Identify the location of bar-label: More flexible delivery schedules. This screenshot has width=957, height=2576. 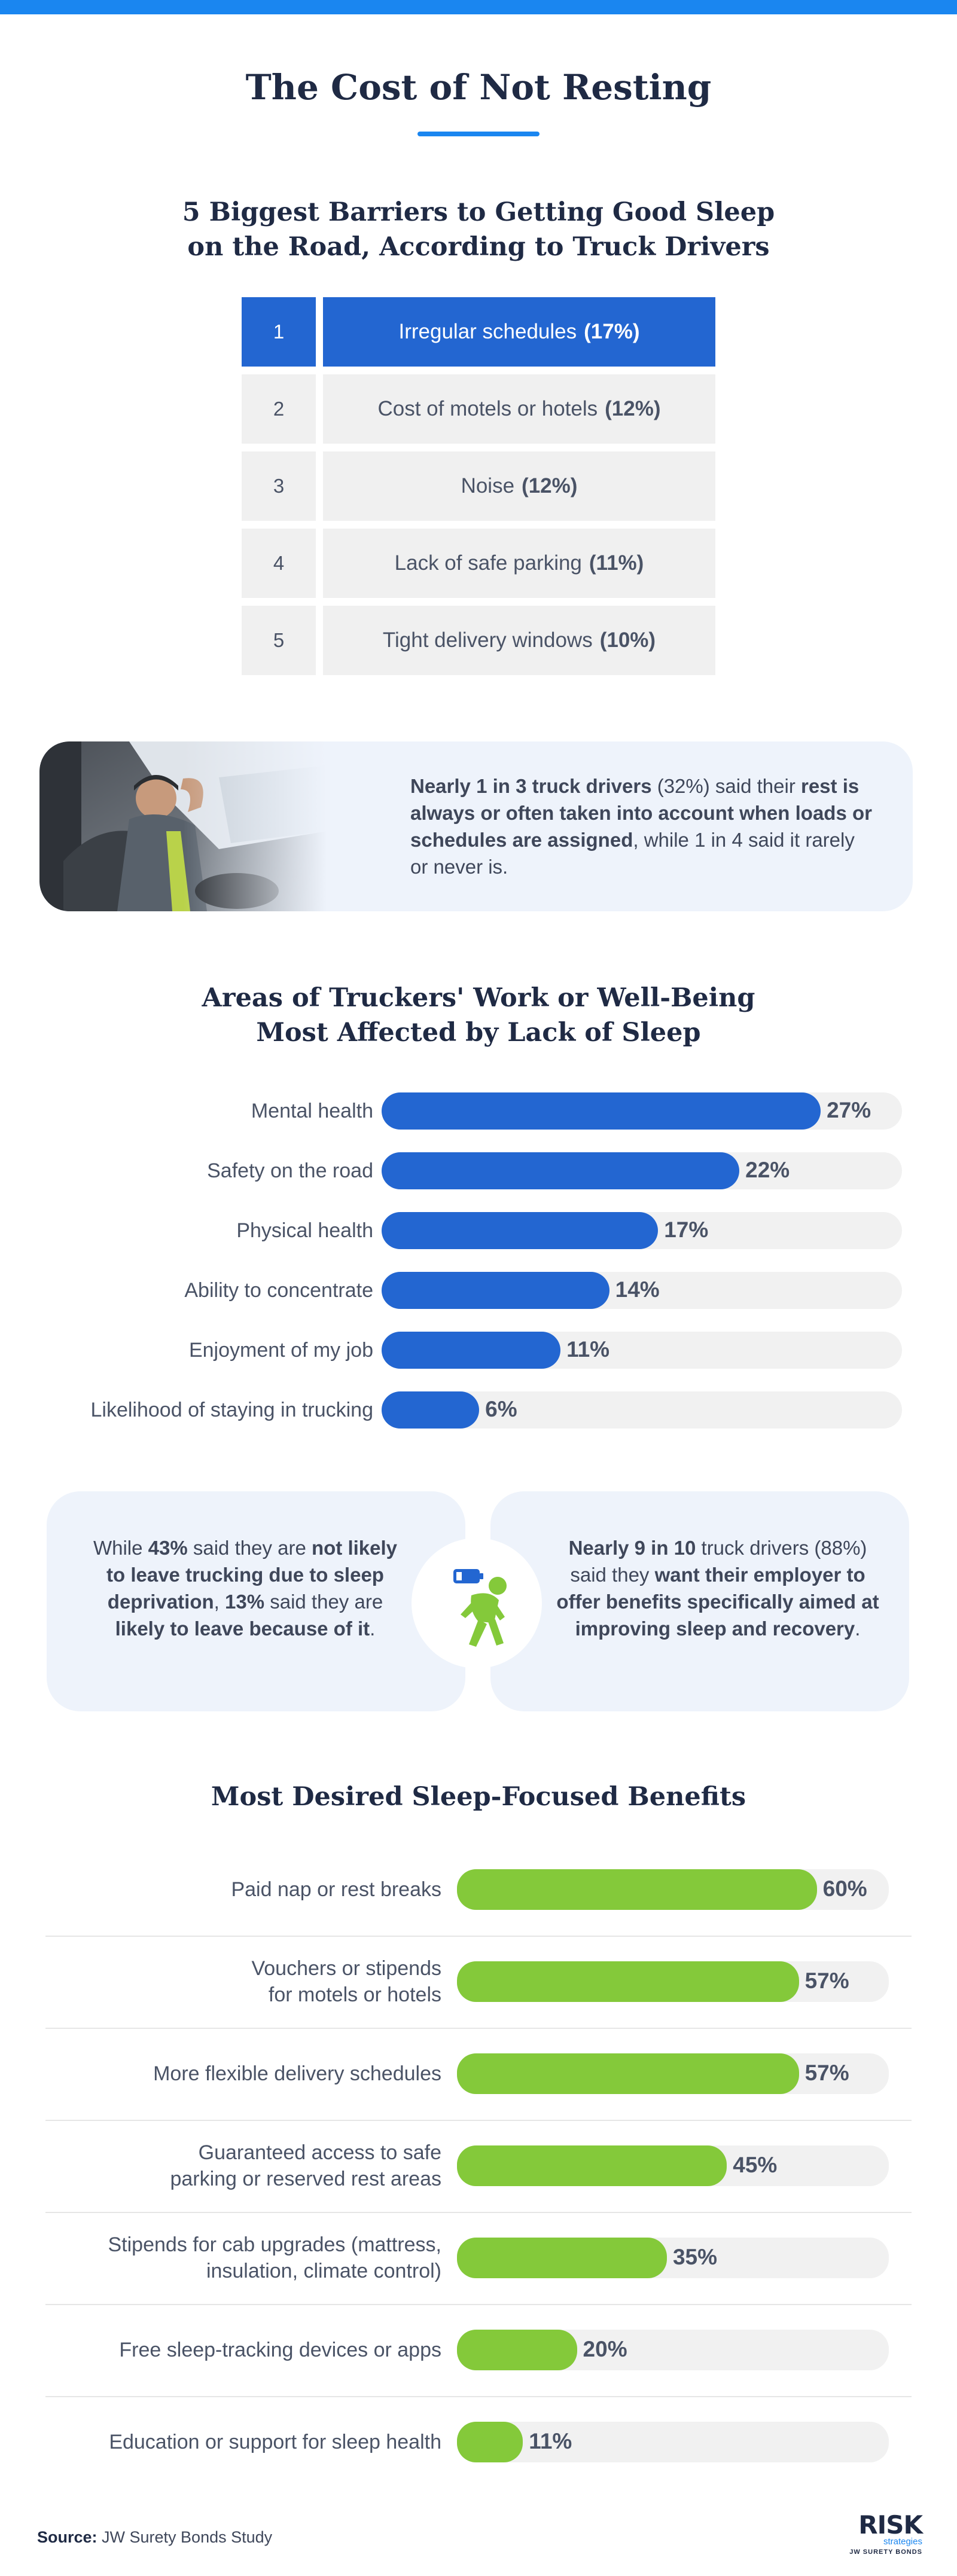
(220, 2074).